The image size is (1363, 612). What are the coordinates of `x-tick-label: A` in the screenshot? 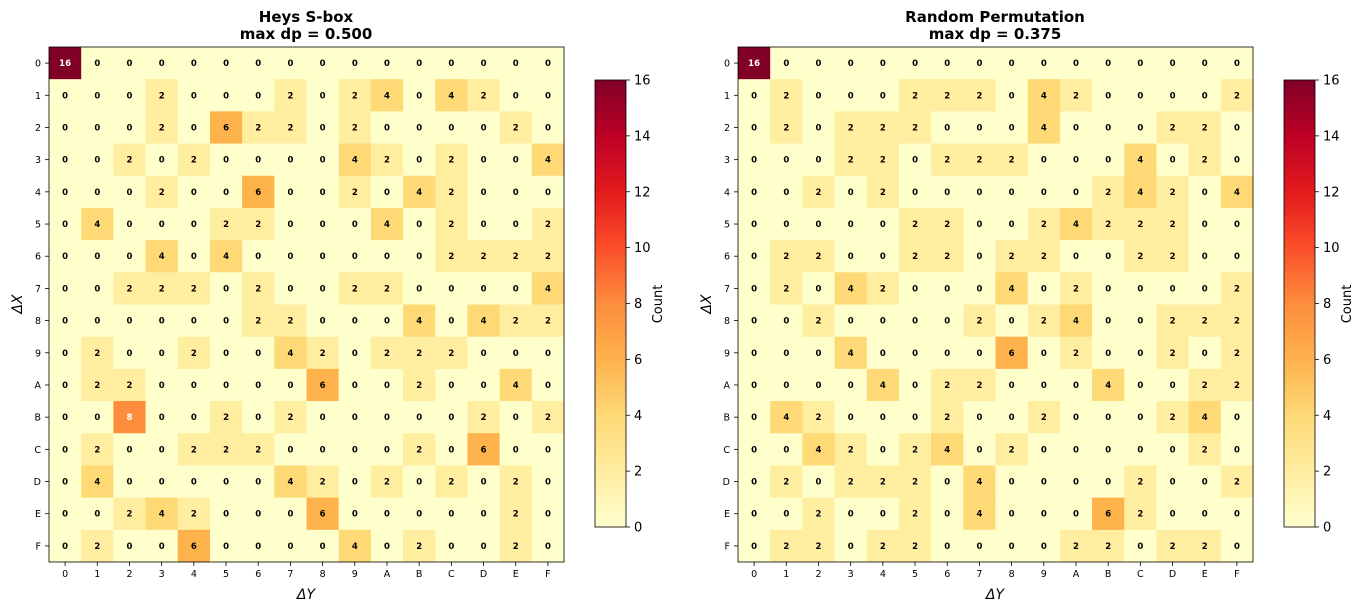 It's located at (387, 574).